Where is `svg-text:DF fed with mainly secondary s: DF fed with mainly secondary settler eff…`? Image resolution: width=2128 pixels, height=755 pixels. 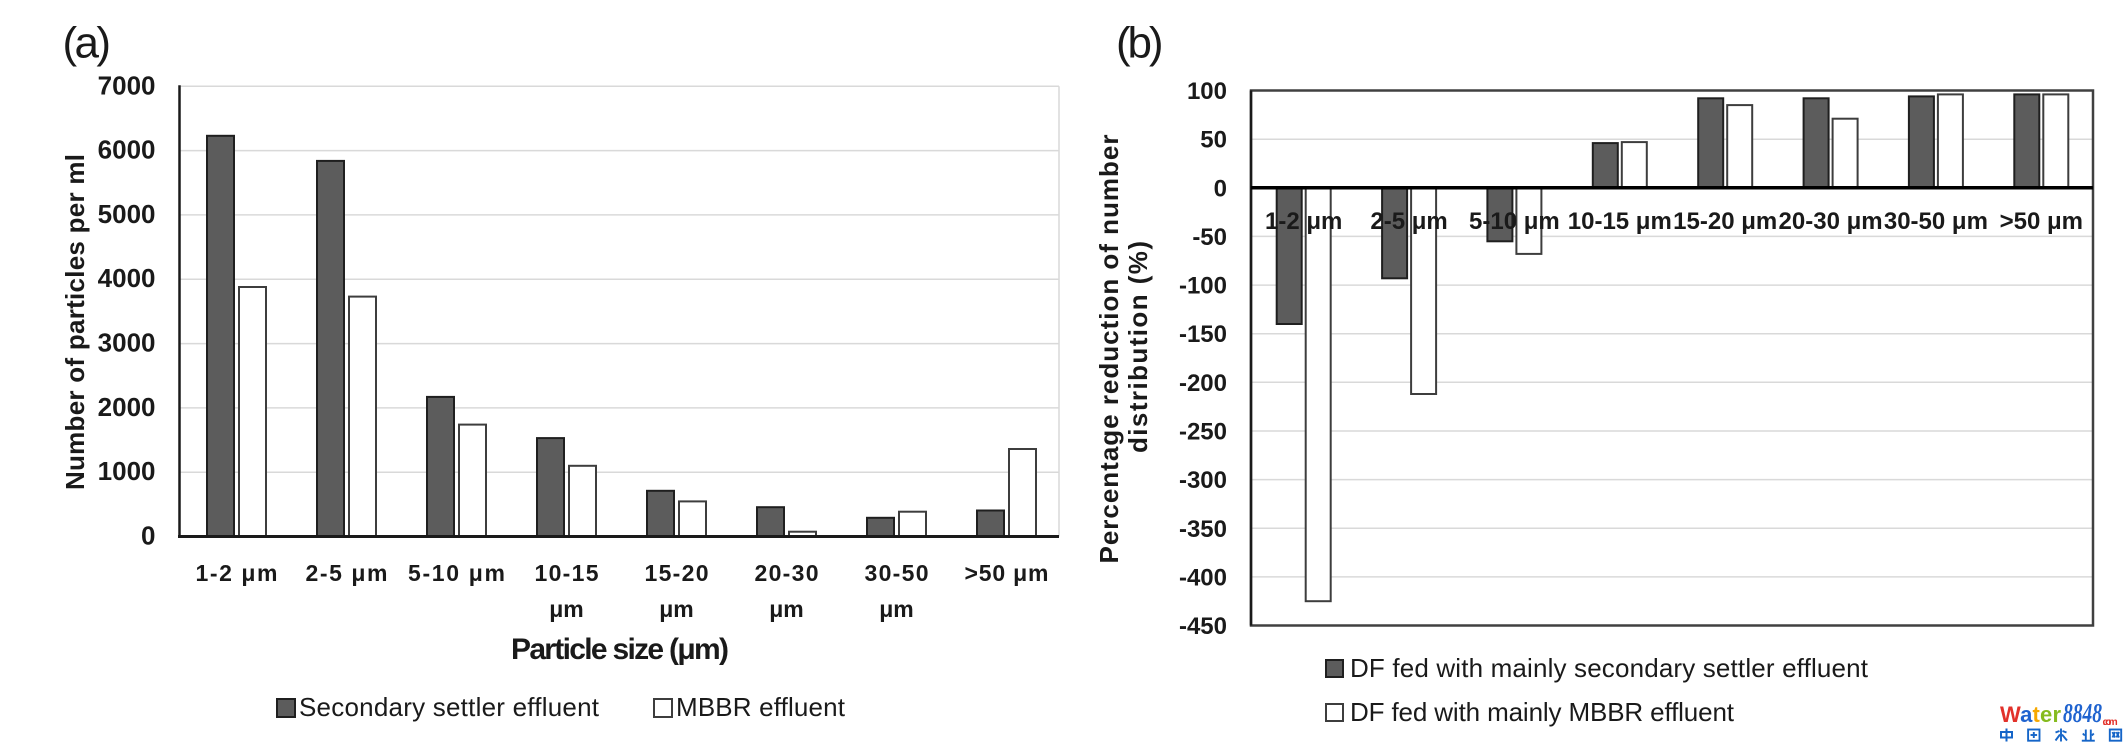 svg-text:DF fed with mainly secondary s: DF fed with mainly secondary settler eff… is located at coordinates (1609, 668).